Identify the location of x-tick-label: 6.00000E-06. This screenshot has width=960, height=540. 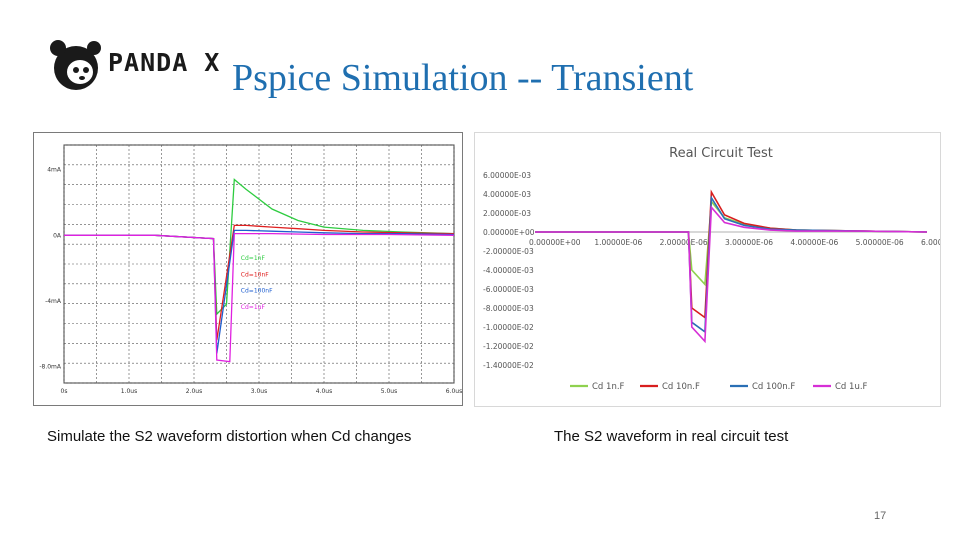
(930, 242).